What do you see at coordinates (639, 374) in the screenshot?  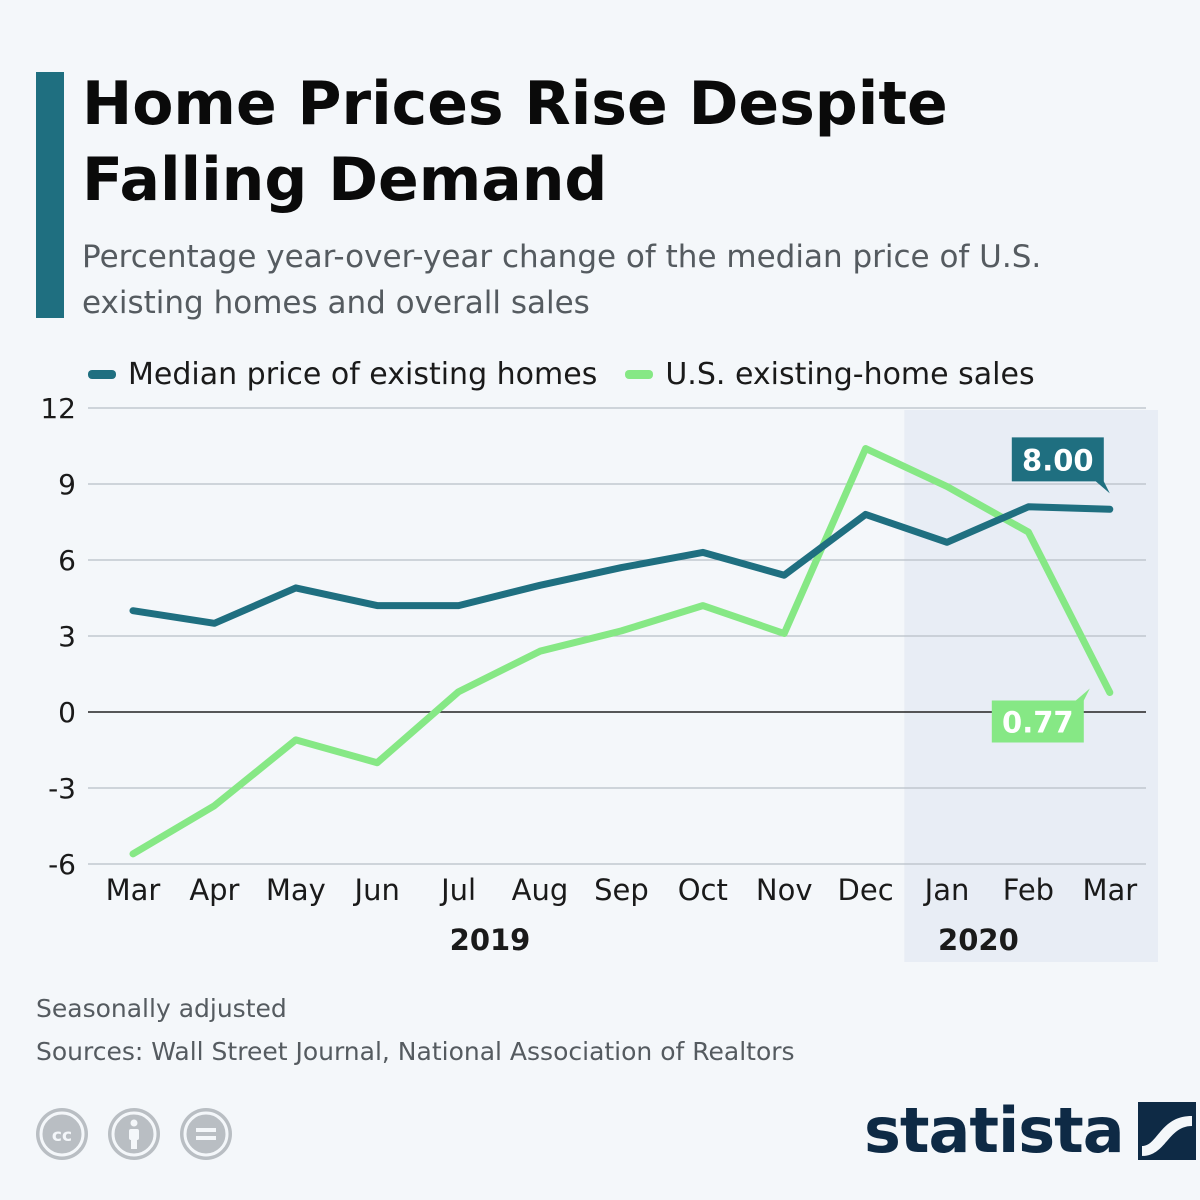 I see `legend-swatch-home-sales` at bounding box center [639, 374].